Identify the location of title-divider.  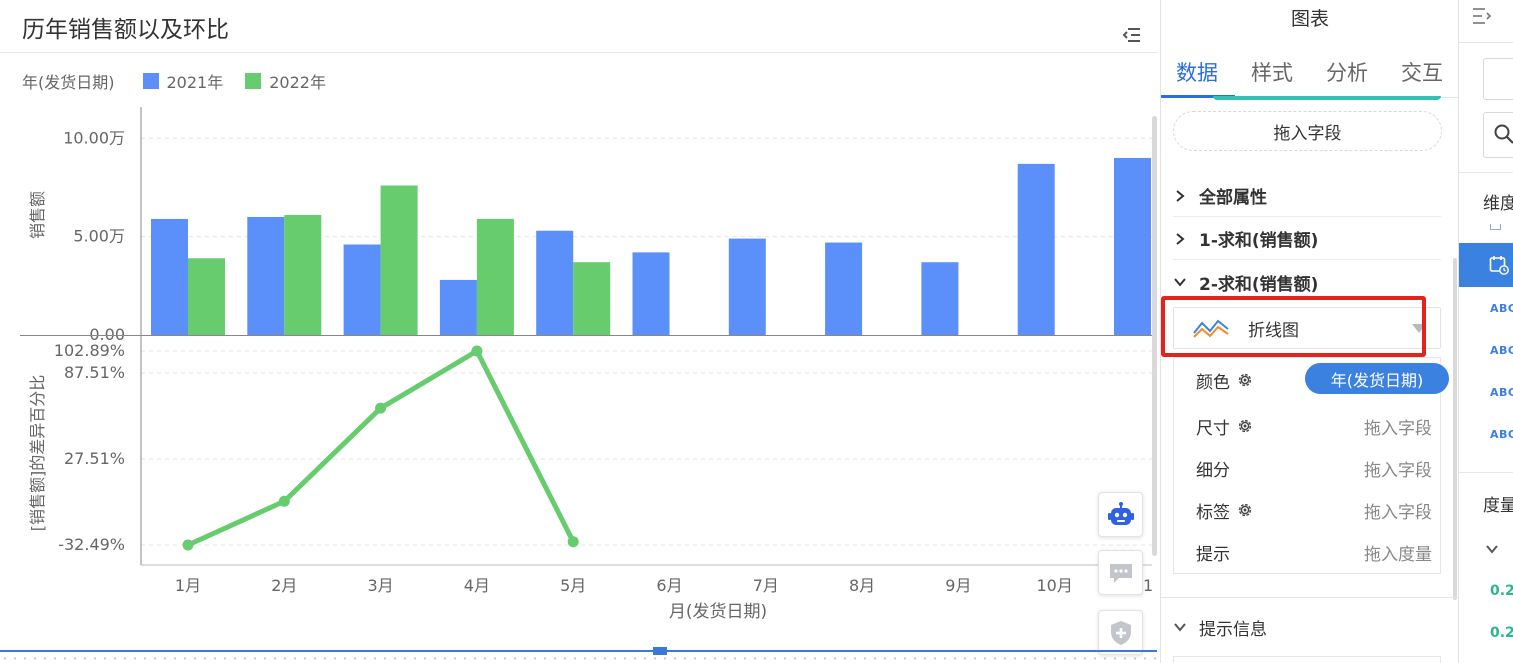
(579, 52).